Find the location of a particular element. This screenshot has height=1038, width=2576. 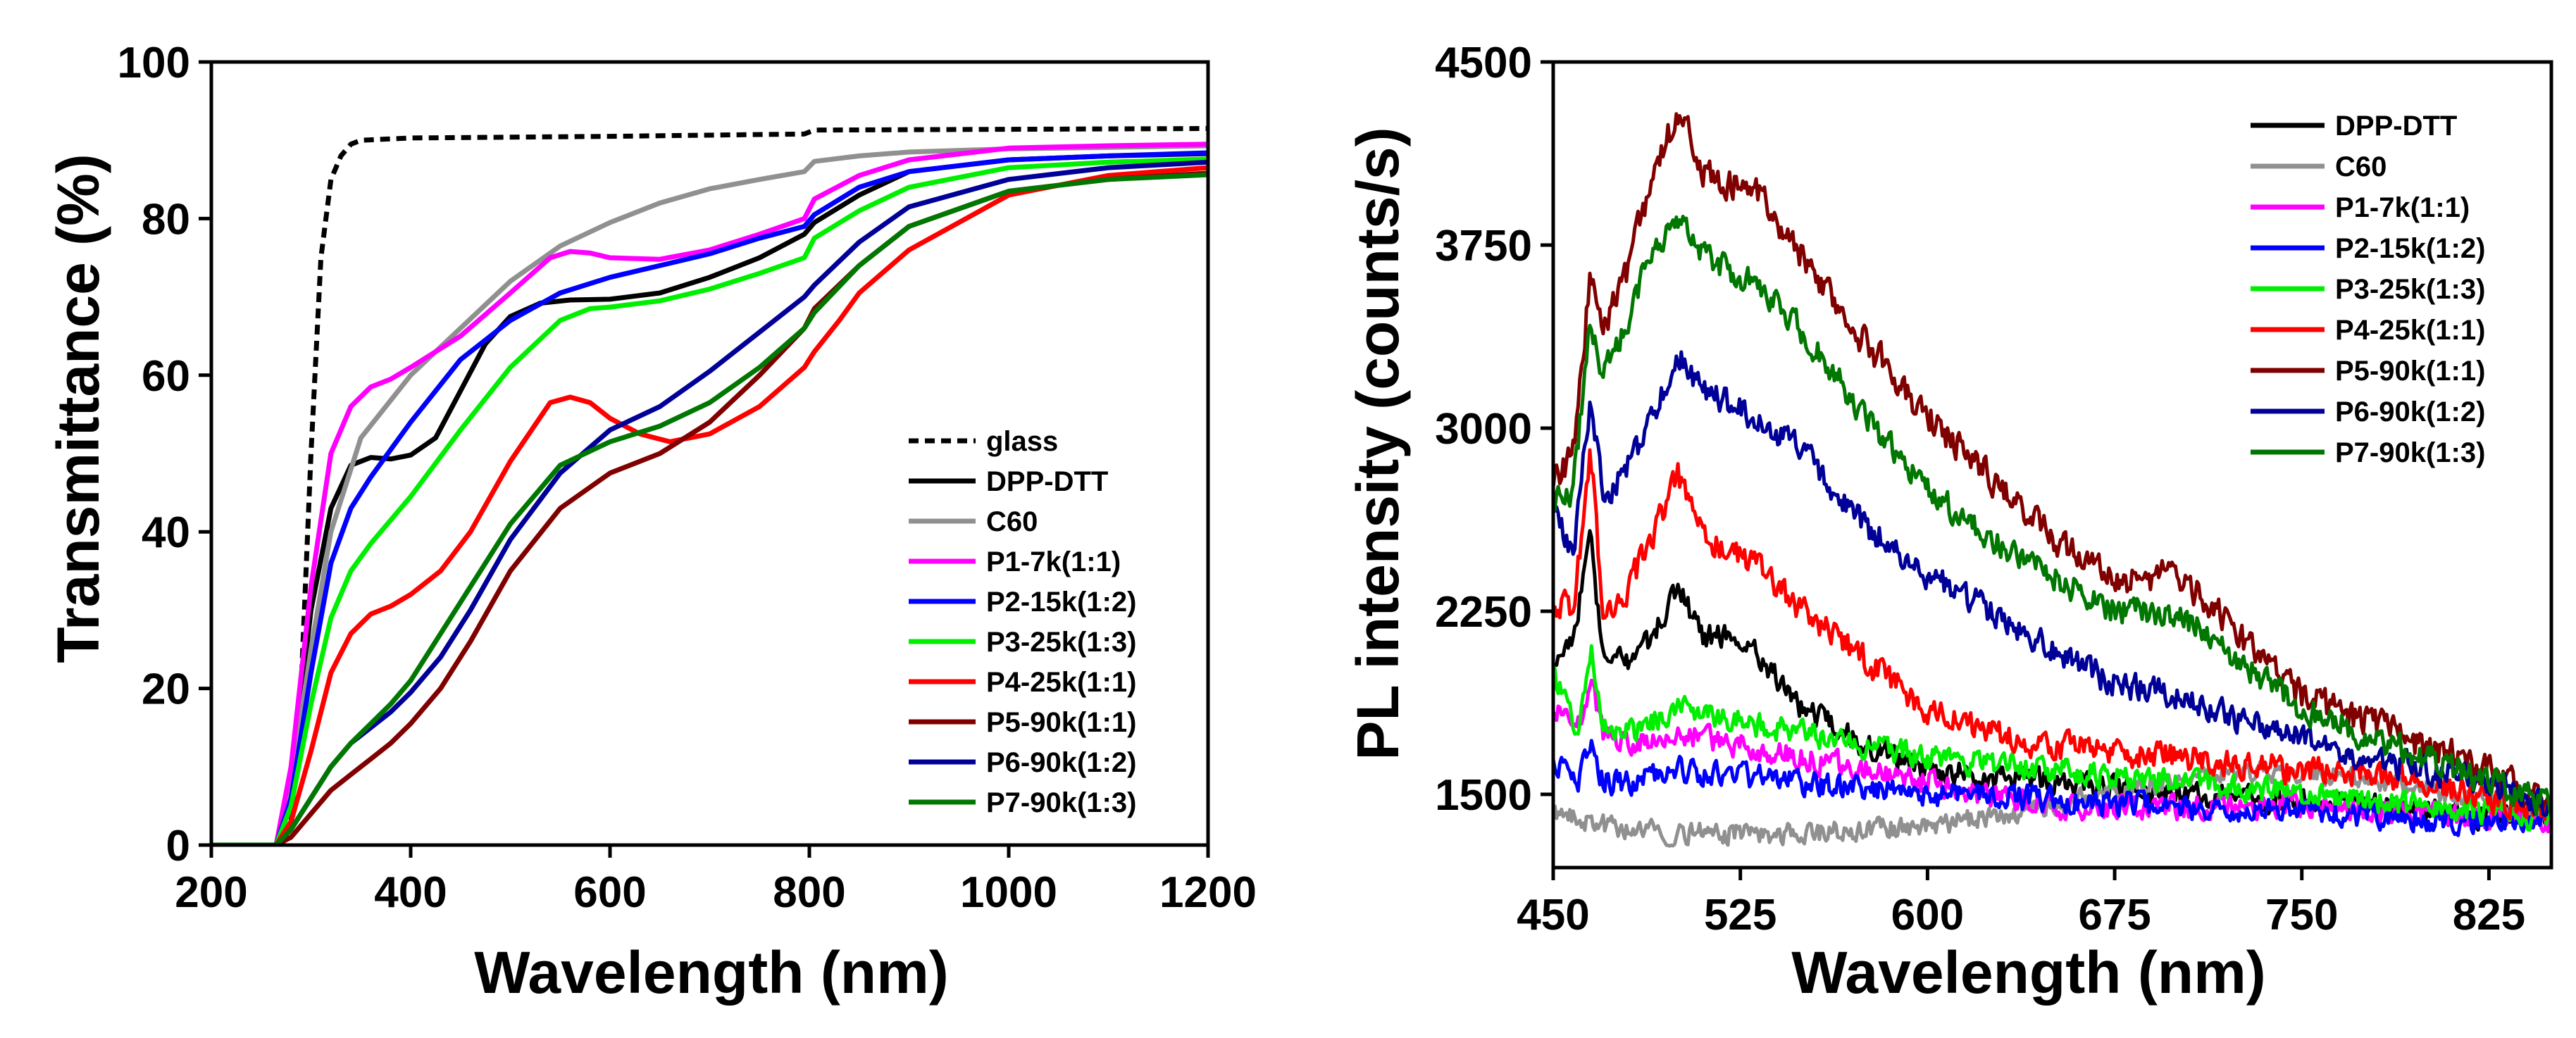

right-legend-label: P2-15k(1:2) is located at coordinates (2410, 249).